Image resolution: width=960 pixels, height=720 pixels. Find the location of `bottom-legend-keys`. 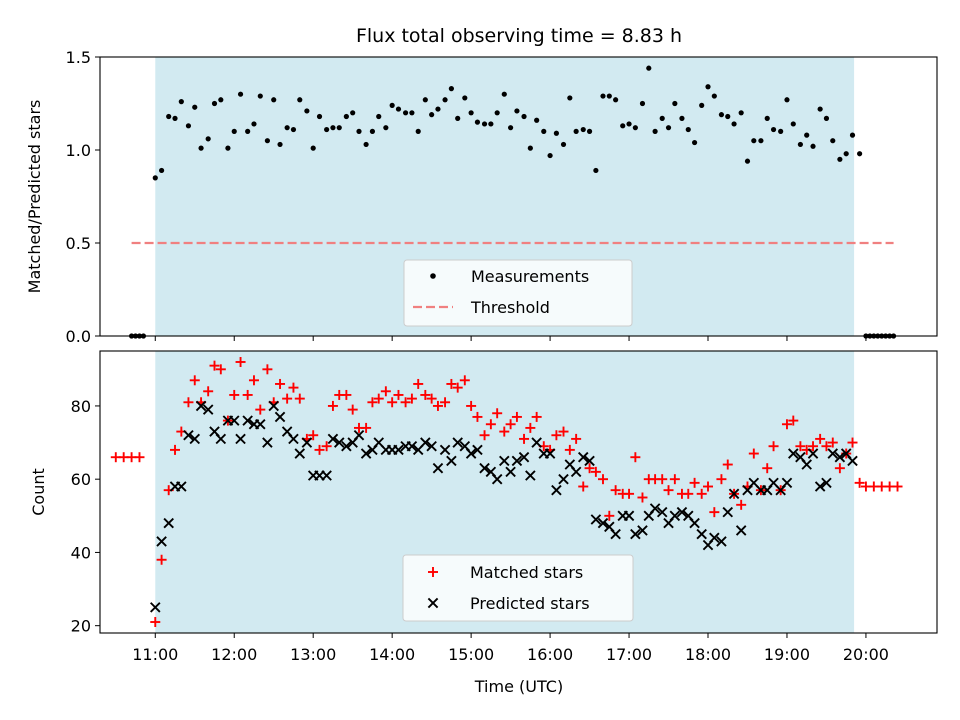

bottom-legend-keys is located at coordinates (433, 588).